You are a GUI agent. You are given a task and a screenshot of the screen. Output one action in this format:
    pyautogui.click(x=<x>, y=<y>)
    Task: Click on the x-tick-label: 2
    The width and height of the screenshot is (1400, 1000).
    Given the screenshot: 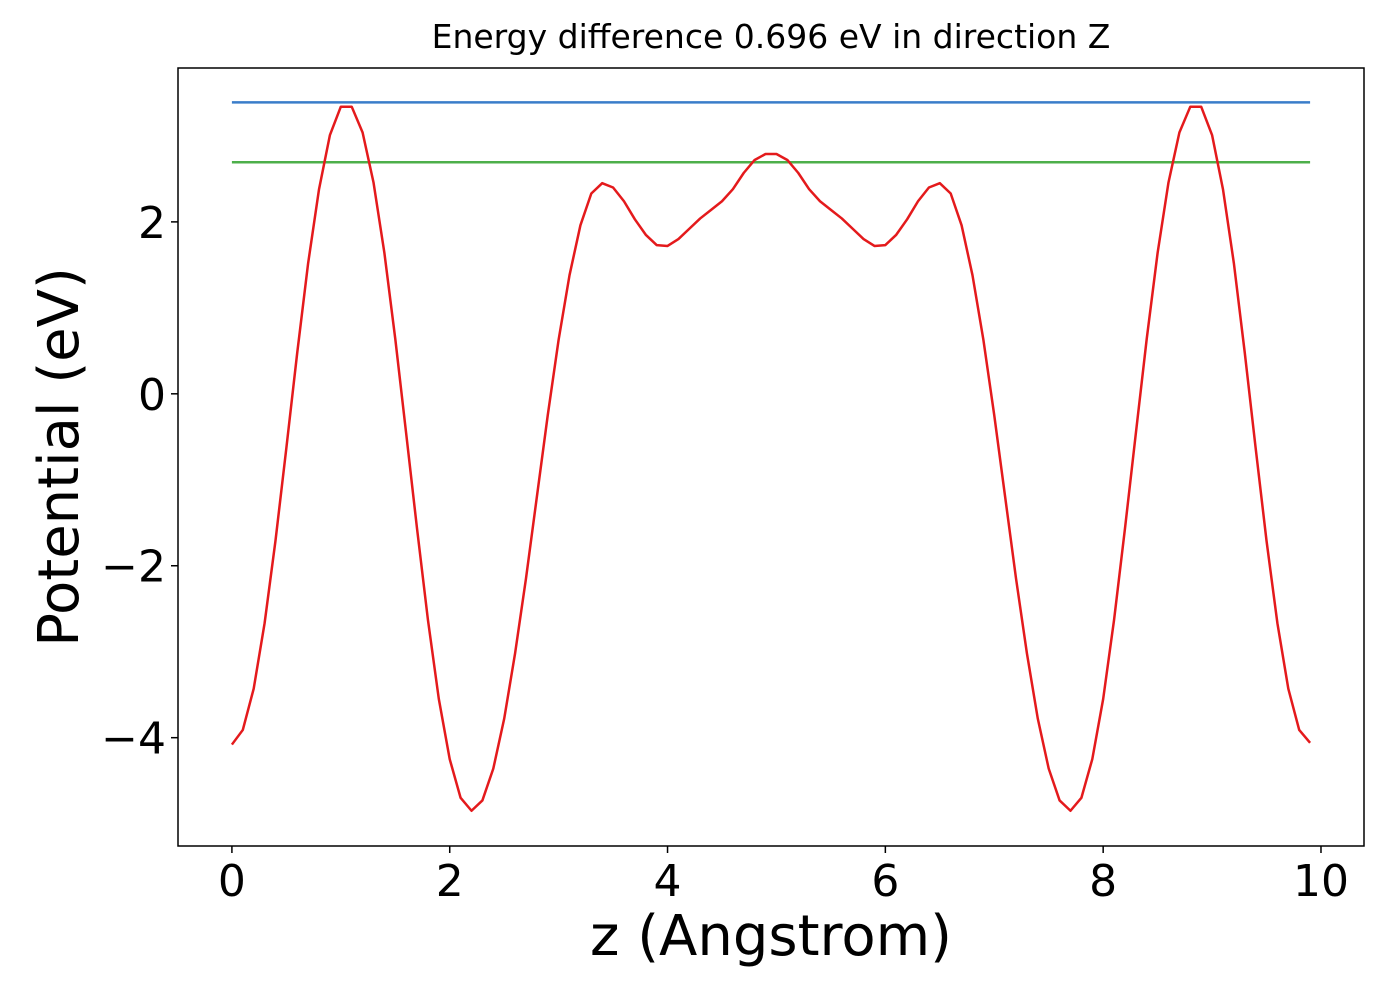 What is the action you would take?
    pyautogui.click(x=450, y=881)
    